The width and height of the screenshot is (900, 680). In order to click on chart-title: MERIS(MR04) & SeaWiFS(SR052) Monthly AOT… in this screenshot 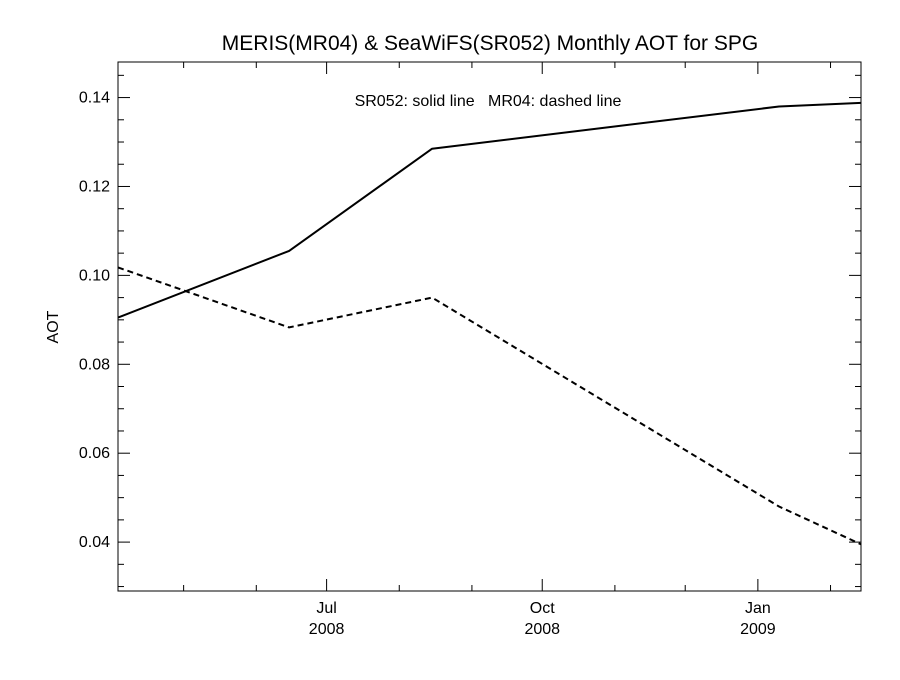, I will do `click(490, 43)`.